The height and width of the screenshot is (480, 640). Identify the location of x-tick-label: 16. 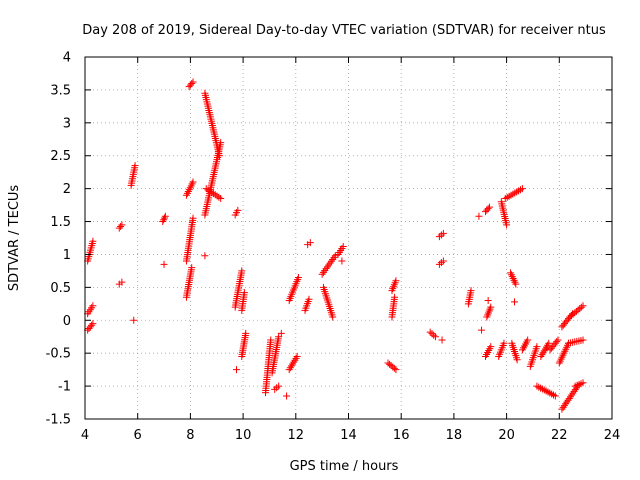
(401, 435).